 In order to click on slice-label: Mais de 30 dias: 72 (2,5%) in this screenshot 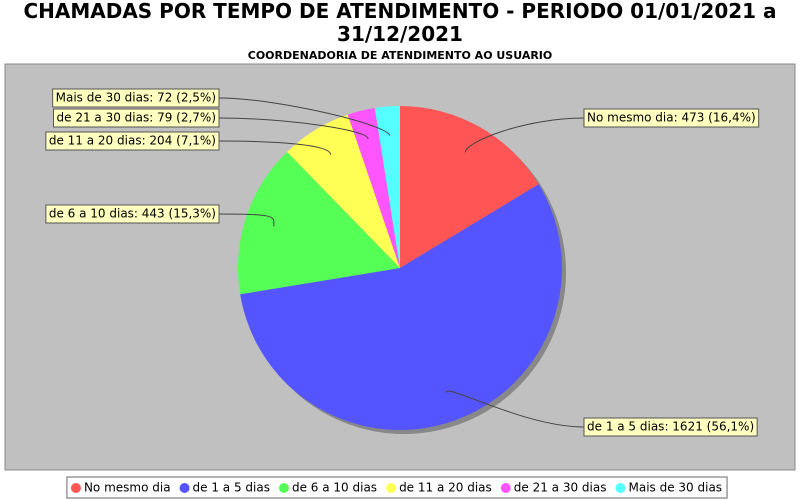, I will do `click(136, 98)`.